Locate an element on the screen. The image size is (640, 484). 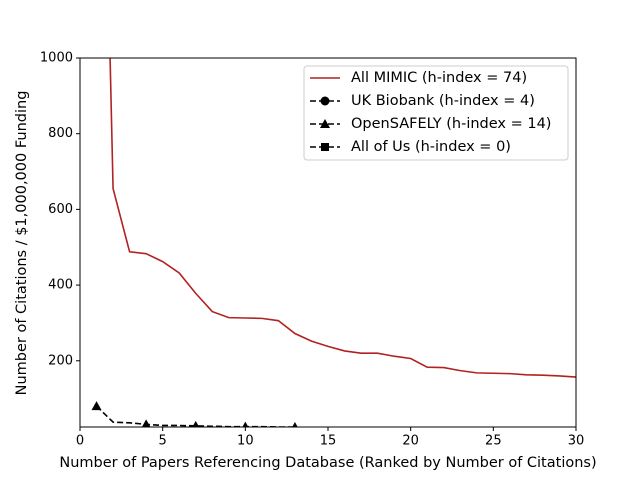
x-tick-label: 15 is located at coordinates (328, 441).